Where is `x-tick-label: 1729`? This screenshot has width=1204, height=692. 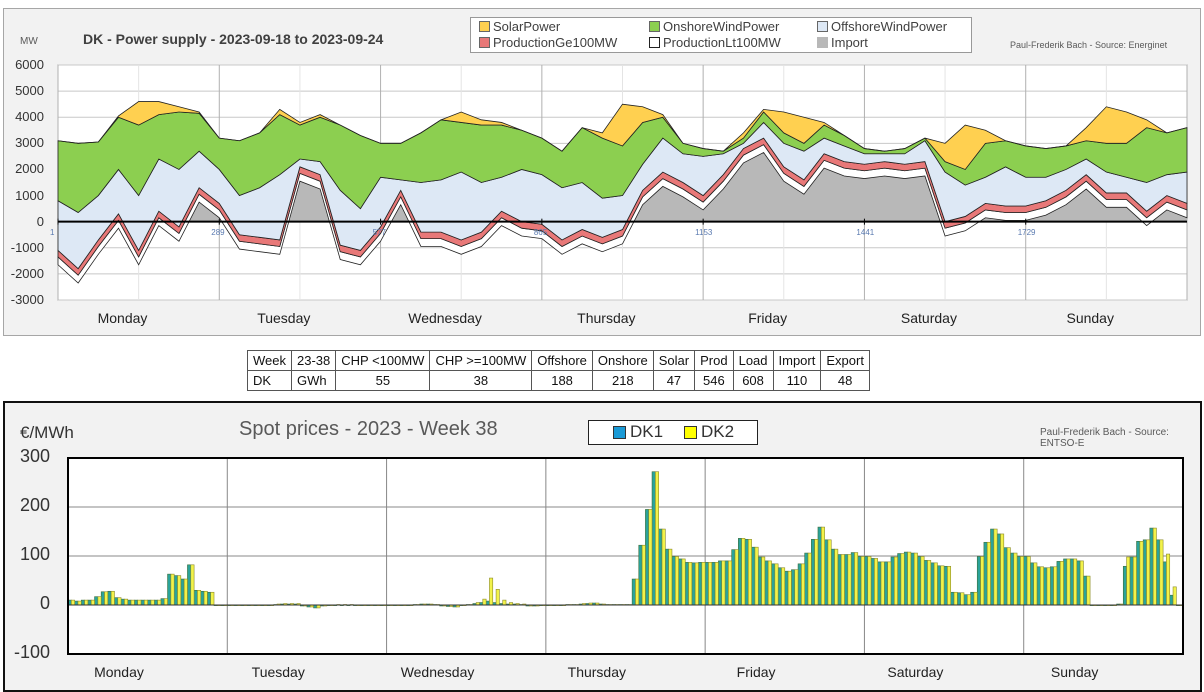 x-tick-label: 1729 is located at coordinates (1026, 232).